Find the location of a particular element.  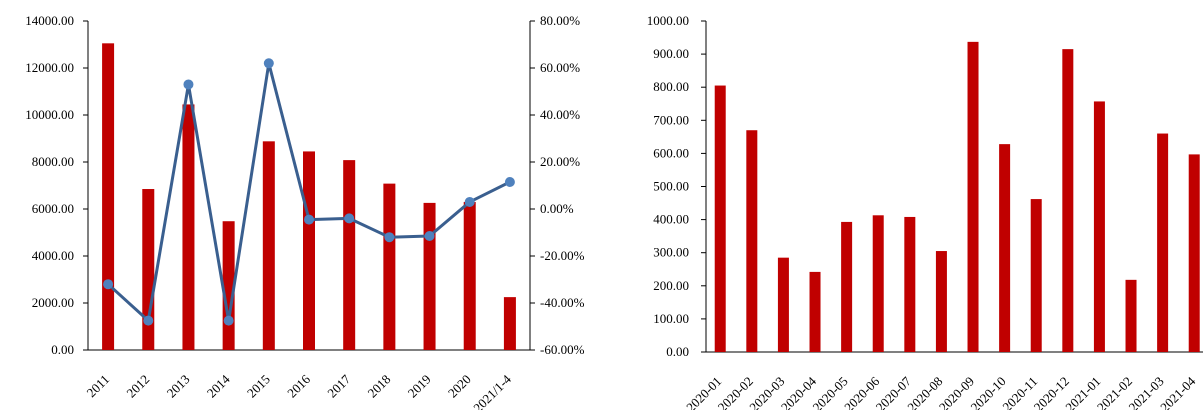

growth-point-2014 is located at coordinates (228, 320).